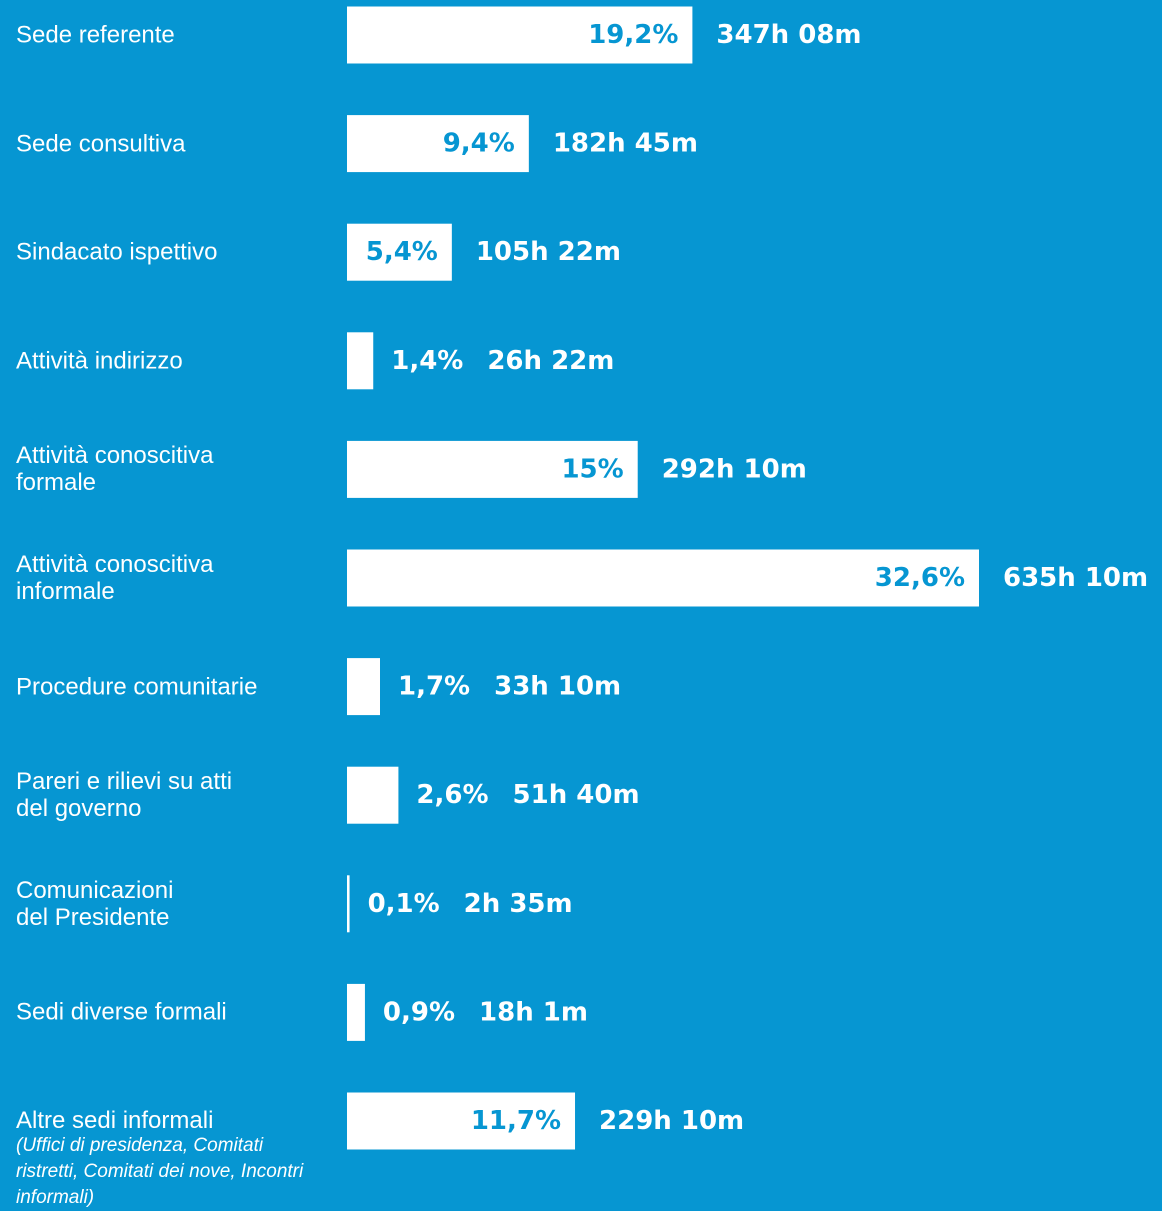  Describe the element at coordinates (101, 144) in the screenshot. I see `category-label: Sede consultiva` at that location.